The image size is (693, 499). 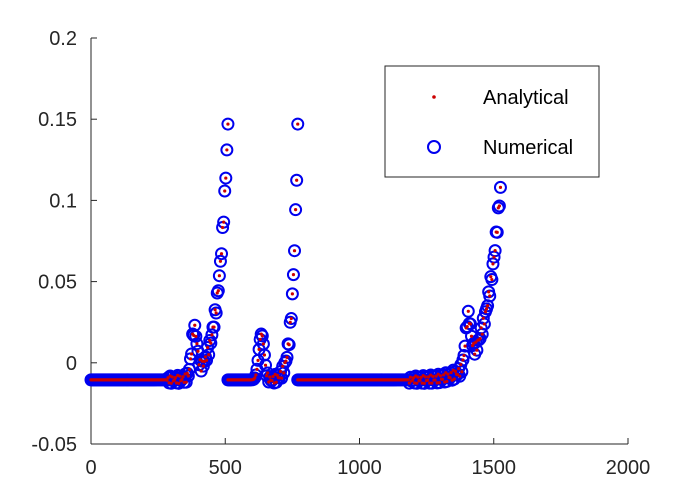 What do you see at coordinates (494, 468) in the screenshot?
I see `x-tick-label: 1500` at bounding box center [494, 468].